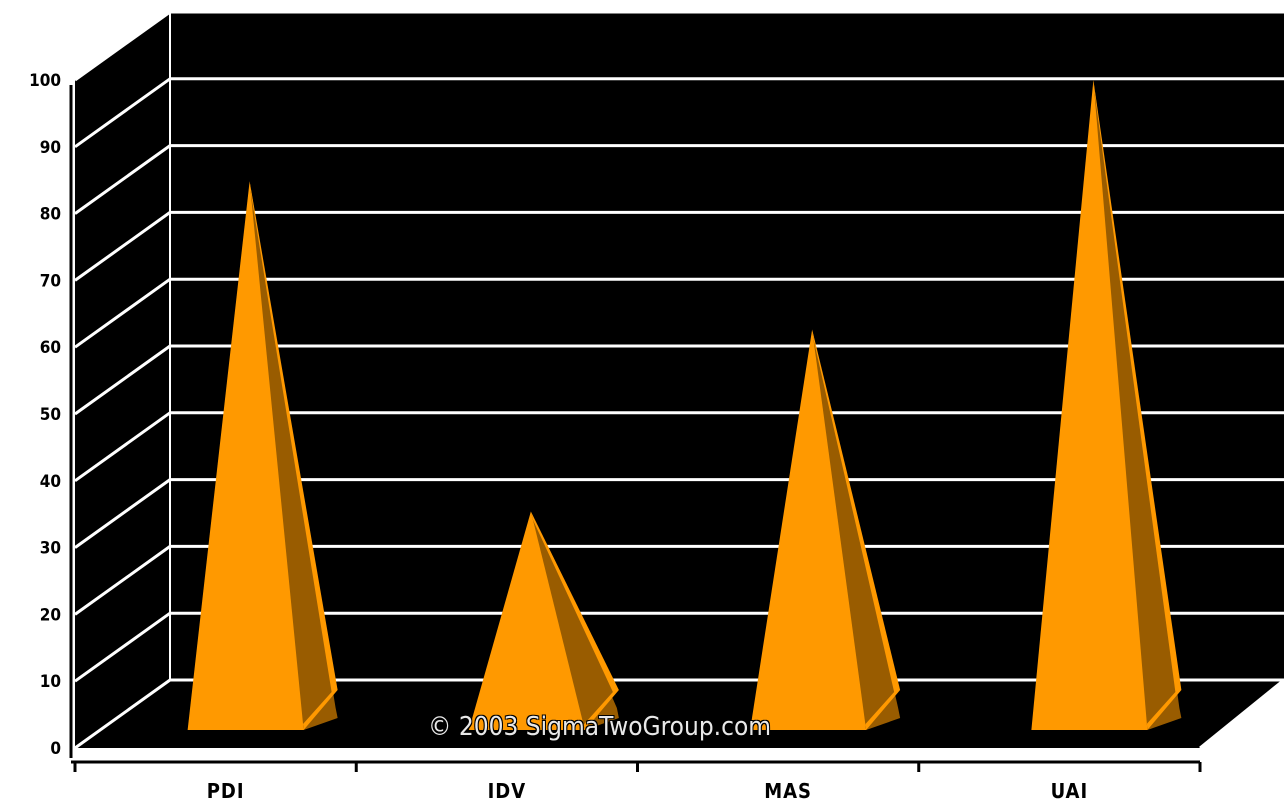 This screenshot has height=806, width=1284. Describe the element at coordinates (50, 482) in the screenshot. I see `y-tick-label: 40` at that location.